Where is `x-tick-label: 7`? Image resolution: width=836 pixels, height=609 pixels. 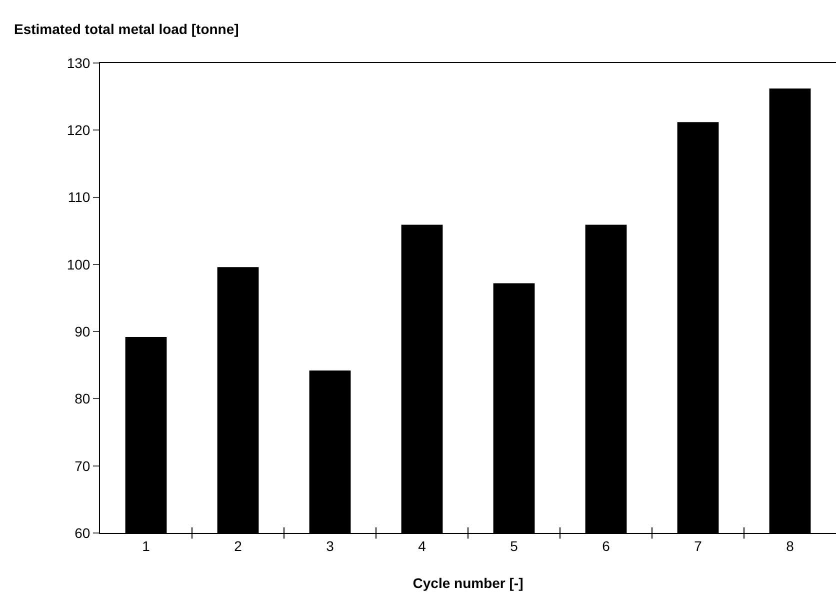 x-tick-label: 7 is located at coordinates (698, 546).